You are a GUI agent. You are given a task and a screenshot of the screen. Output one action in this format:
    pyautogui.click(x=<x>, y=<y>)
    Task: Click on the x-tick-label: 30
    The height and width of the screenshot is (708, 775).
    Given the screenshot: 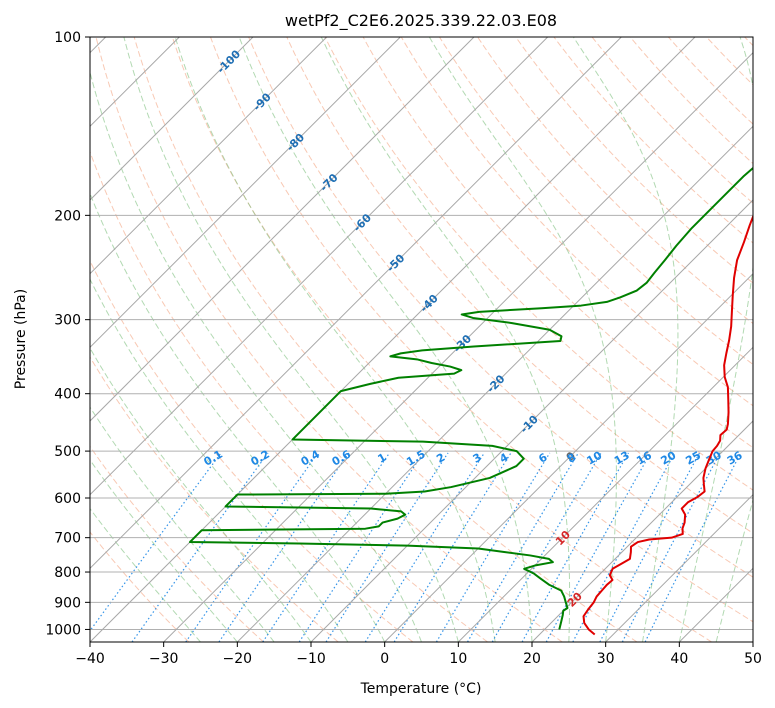 What is the action you would take?
    pyautogui.click(x=606, y=659)
    